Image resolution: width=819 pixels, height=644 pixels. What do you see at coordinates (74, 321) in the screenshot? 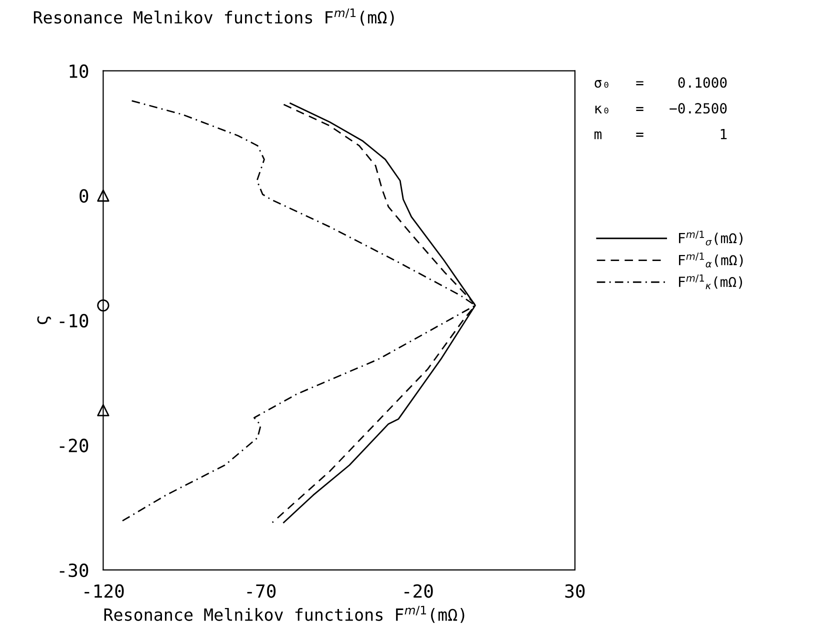
I see `y-tick-label: -10` at bounding box center [74, 321].